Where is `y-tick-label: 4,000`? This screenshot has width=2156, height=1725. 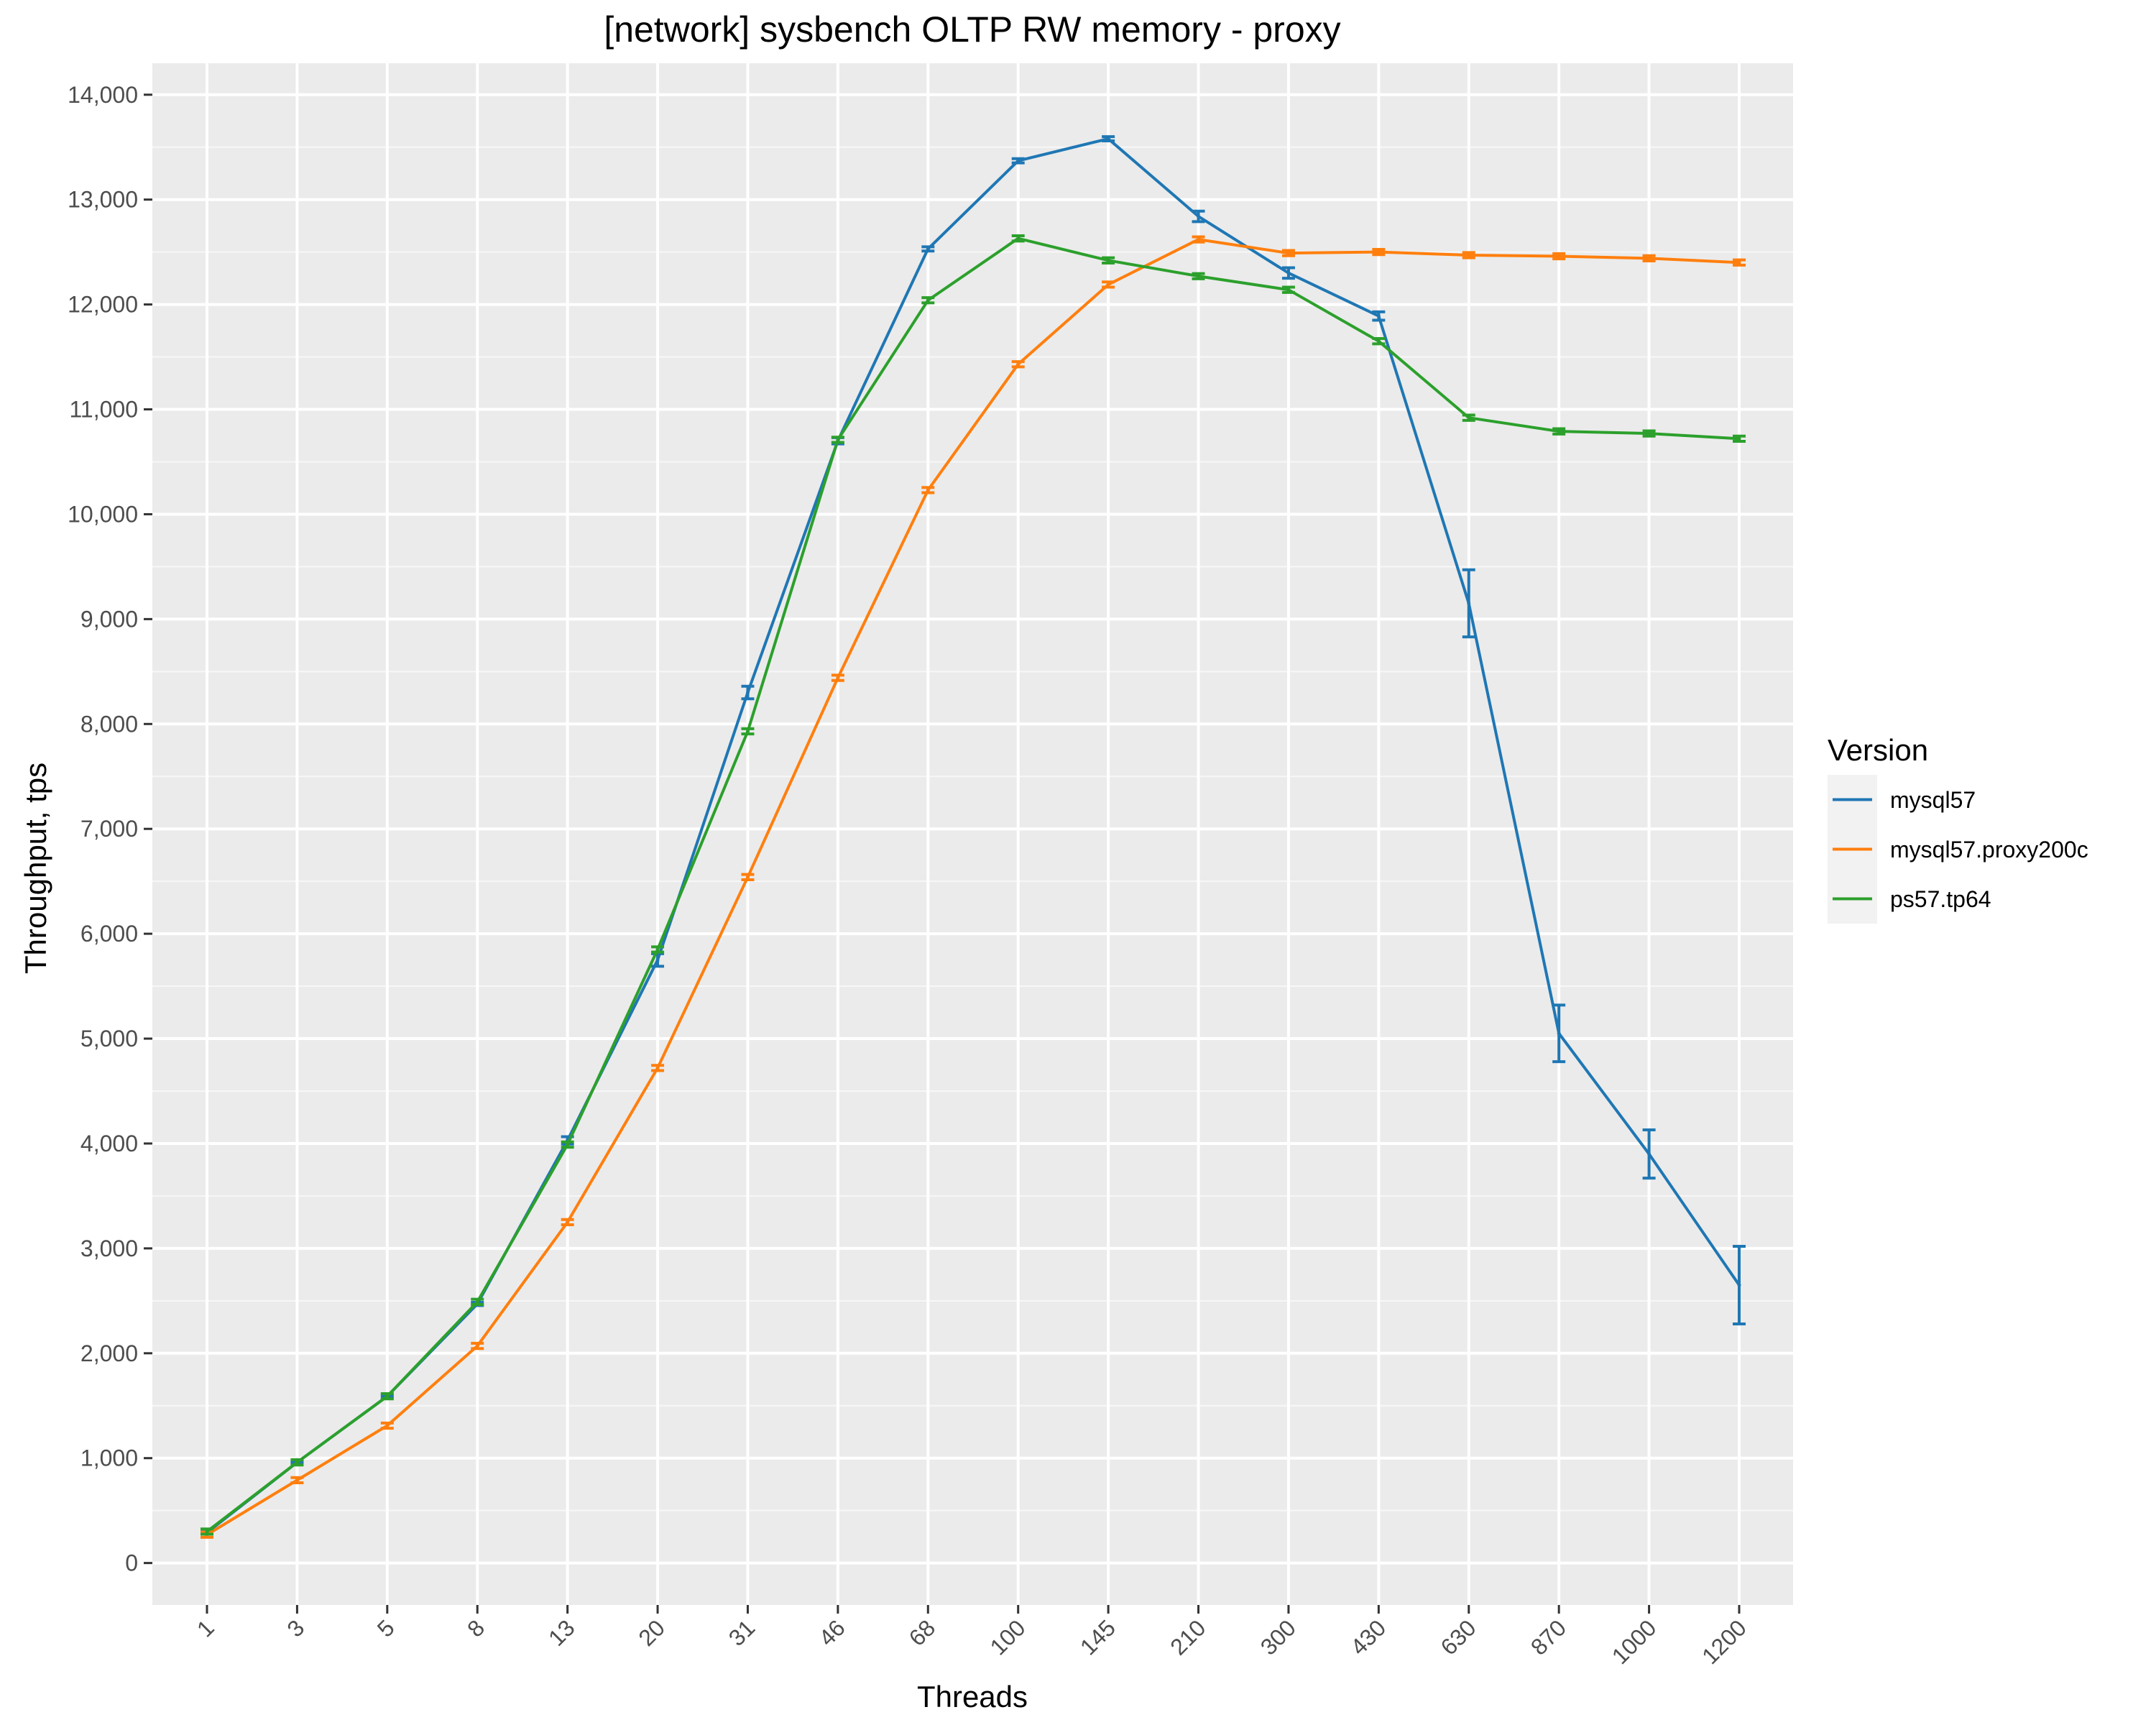
y-tick-label: 4,000 is located at coordinates (109, 1143).